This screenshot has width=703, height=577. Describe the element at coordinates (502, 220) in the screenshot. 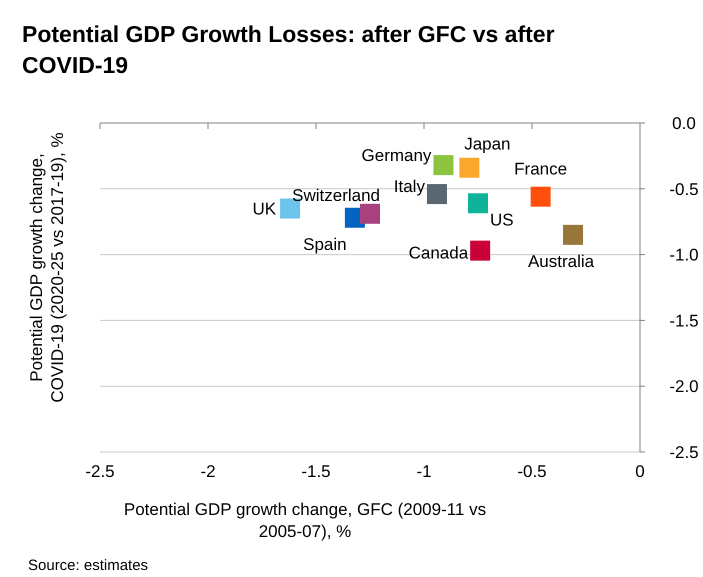

I see `series-label: US` at that location.